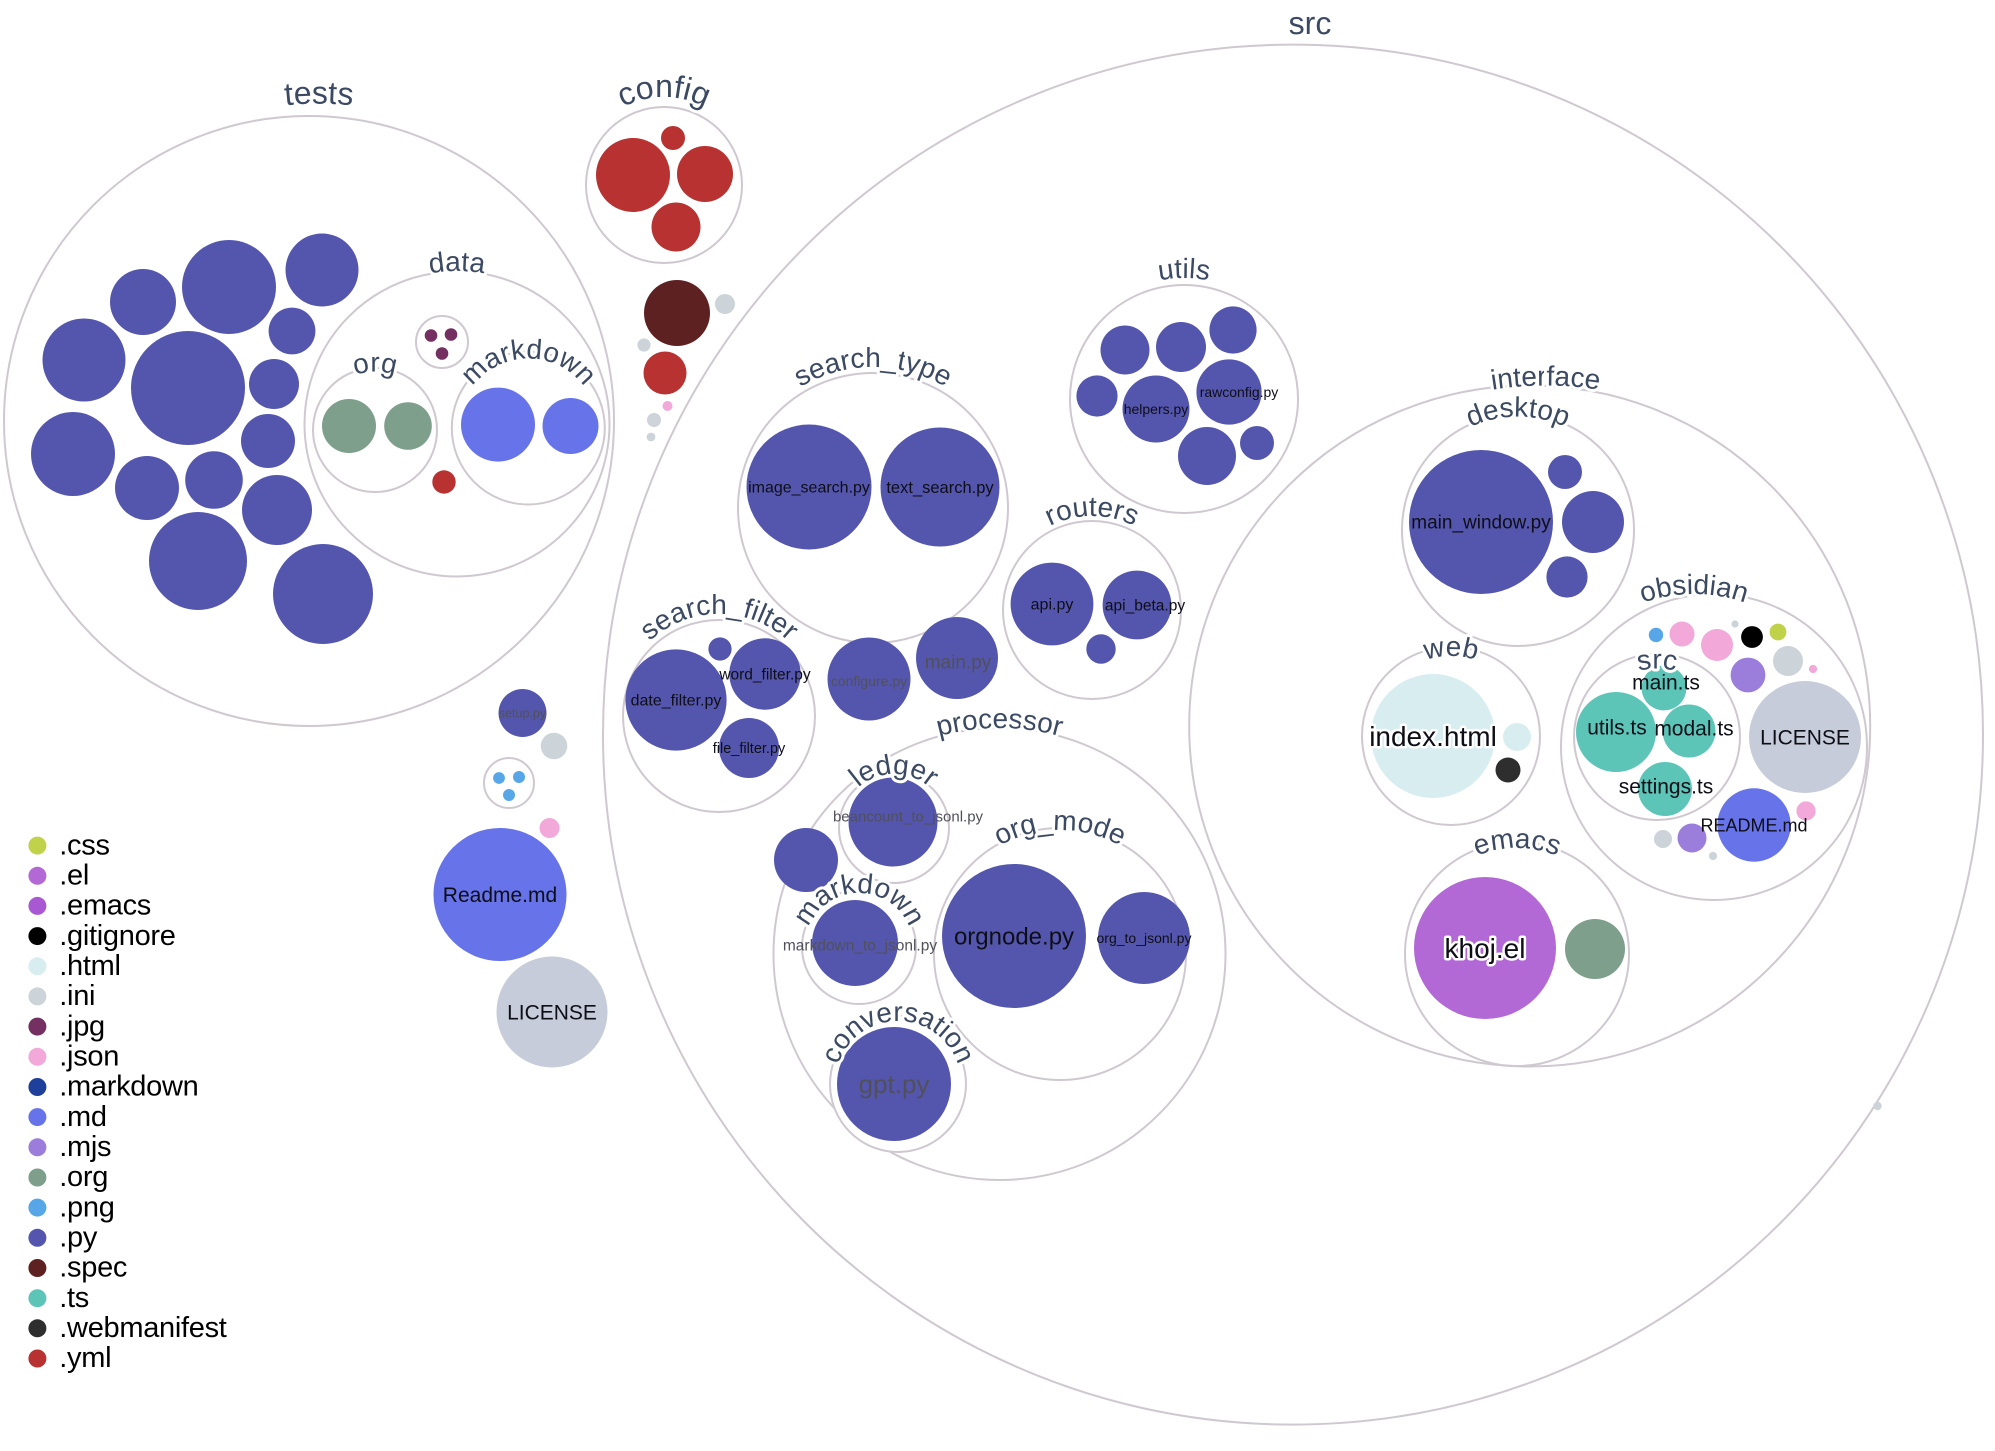  What do you see at coordinates (764, 674) in the screenshot?
I see `svg-text: word_filter.py` at bounding box center [764, 674].